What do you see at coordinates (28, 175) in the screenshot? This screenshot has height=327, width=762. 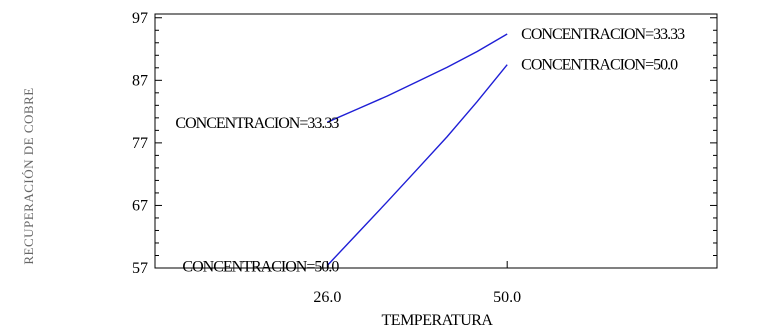 I see `y-axis-label: RECUPERACIÓN DE COBRE` at bounding box center [28, 175].